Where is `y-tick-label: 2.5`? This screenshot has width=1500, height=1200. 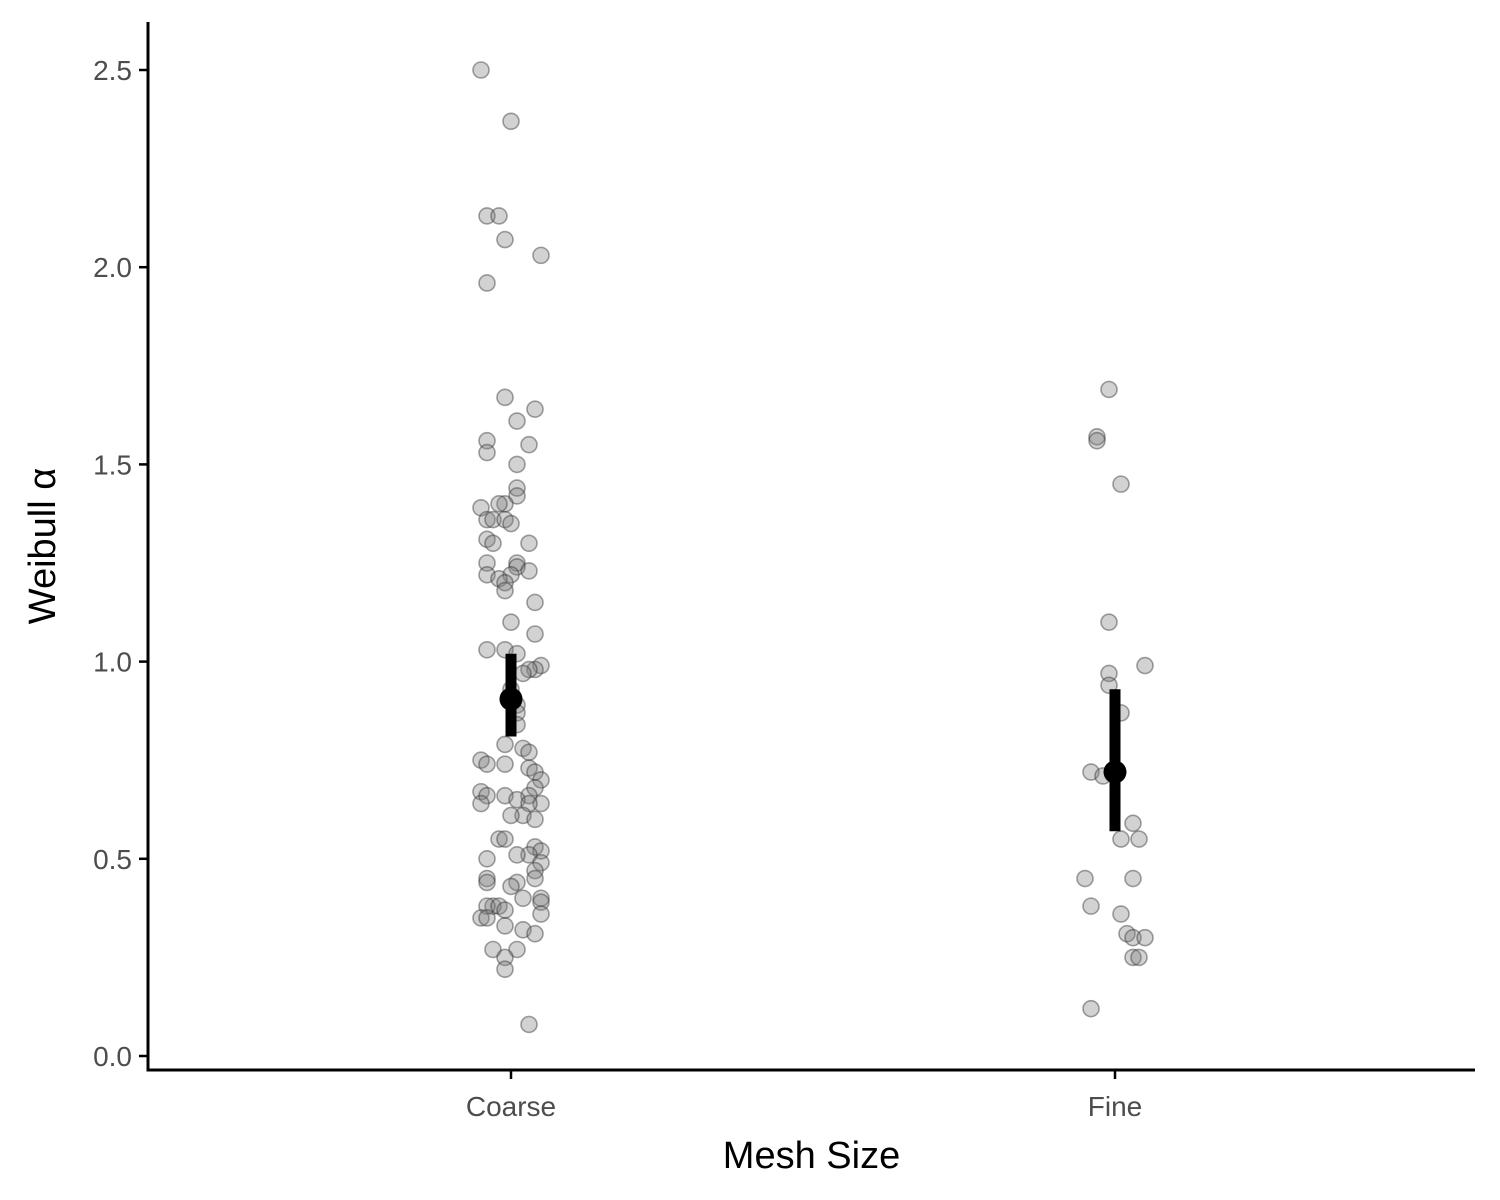 y-tick-label: 2.5 is located at coordinates (112, 70).